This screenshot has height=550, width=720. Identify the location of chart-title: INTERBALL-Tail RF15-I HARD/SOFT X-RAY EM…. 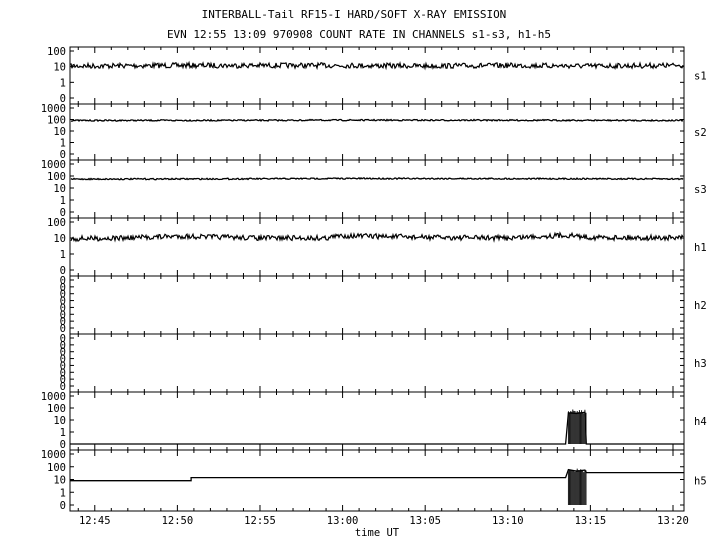
(354, 14).